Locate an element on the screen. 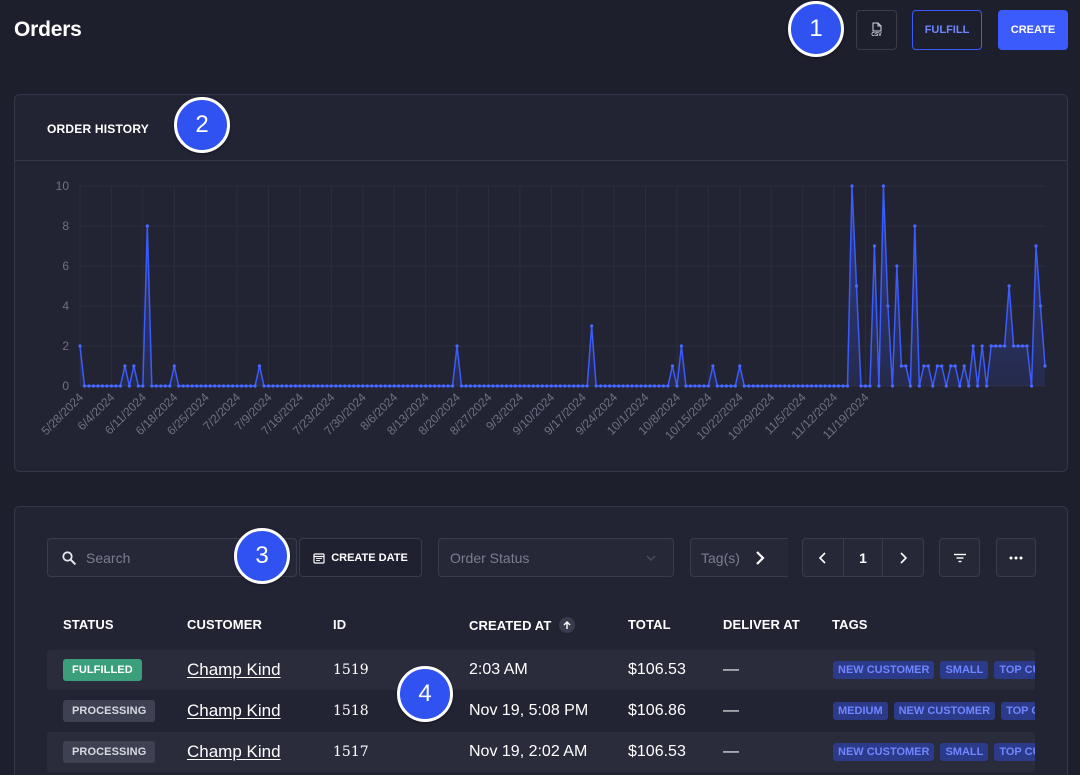 This screenshot has height=775, width=1080. tags-placeholder: Tag(s) is located at coordinates (720, 557).